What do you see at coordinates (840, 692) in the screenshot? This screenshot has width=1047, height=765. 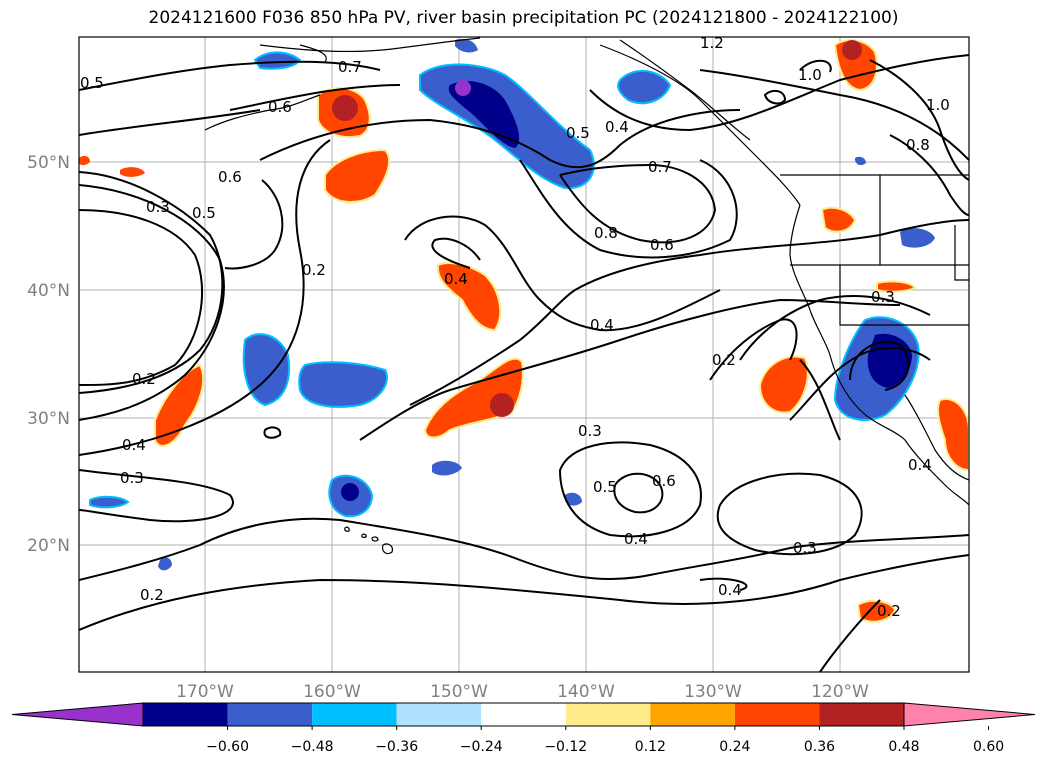 I see `lon-label-120w: 120°W` at bounding box center [840, 692].